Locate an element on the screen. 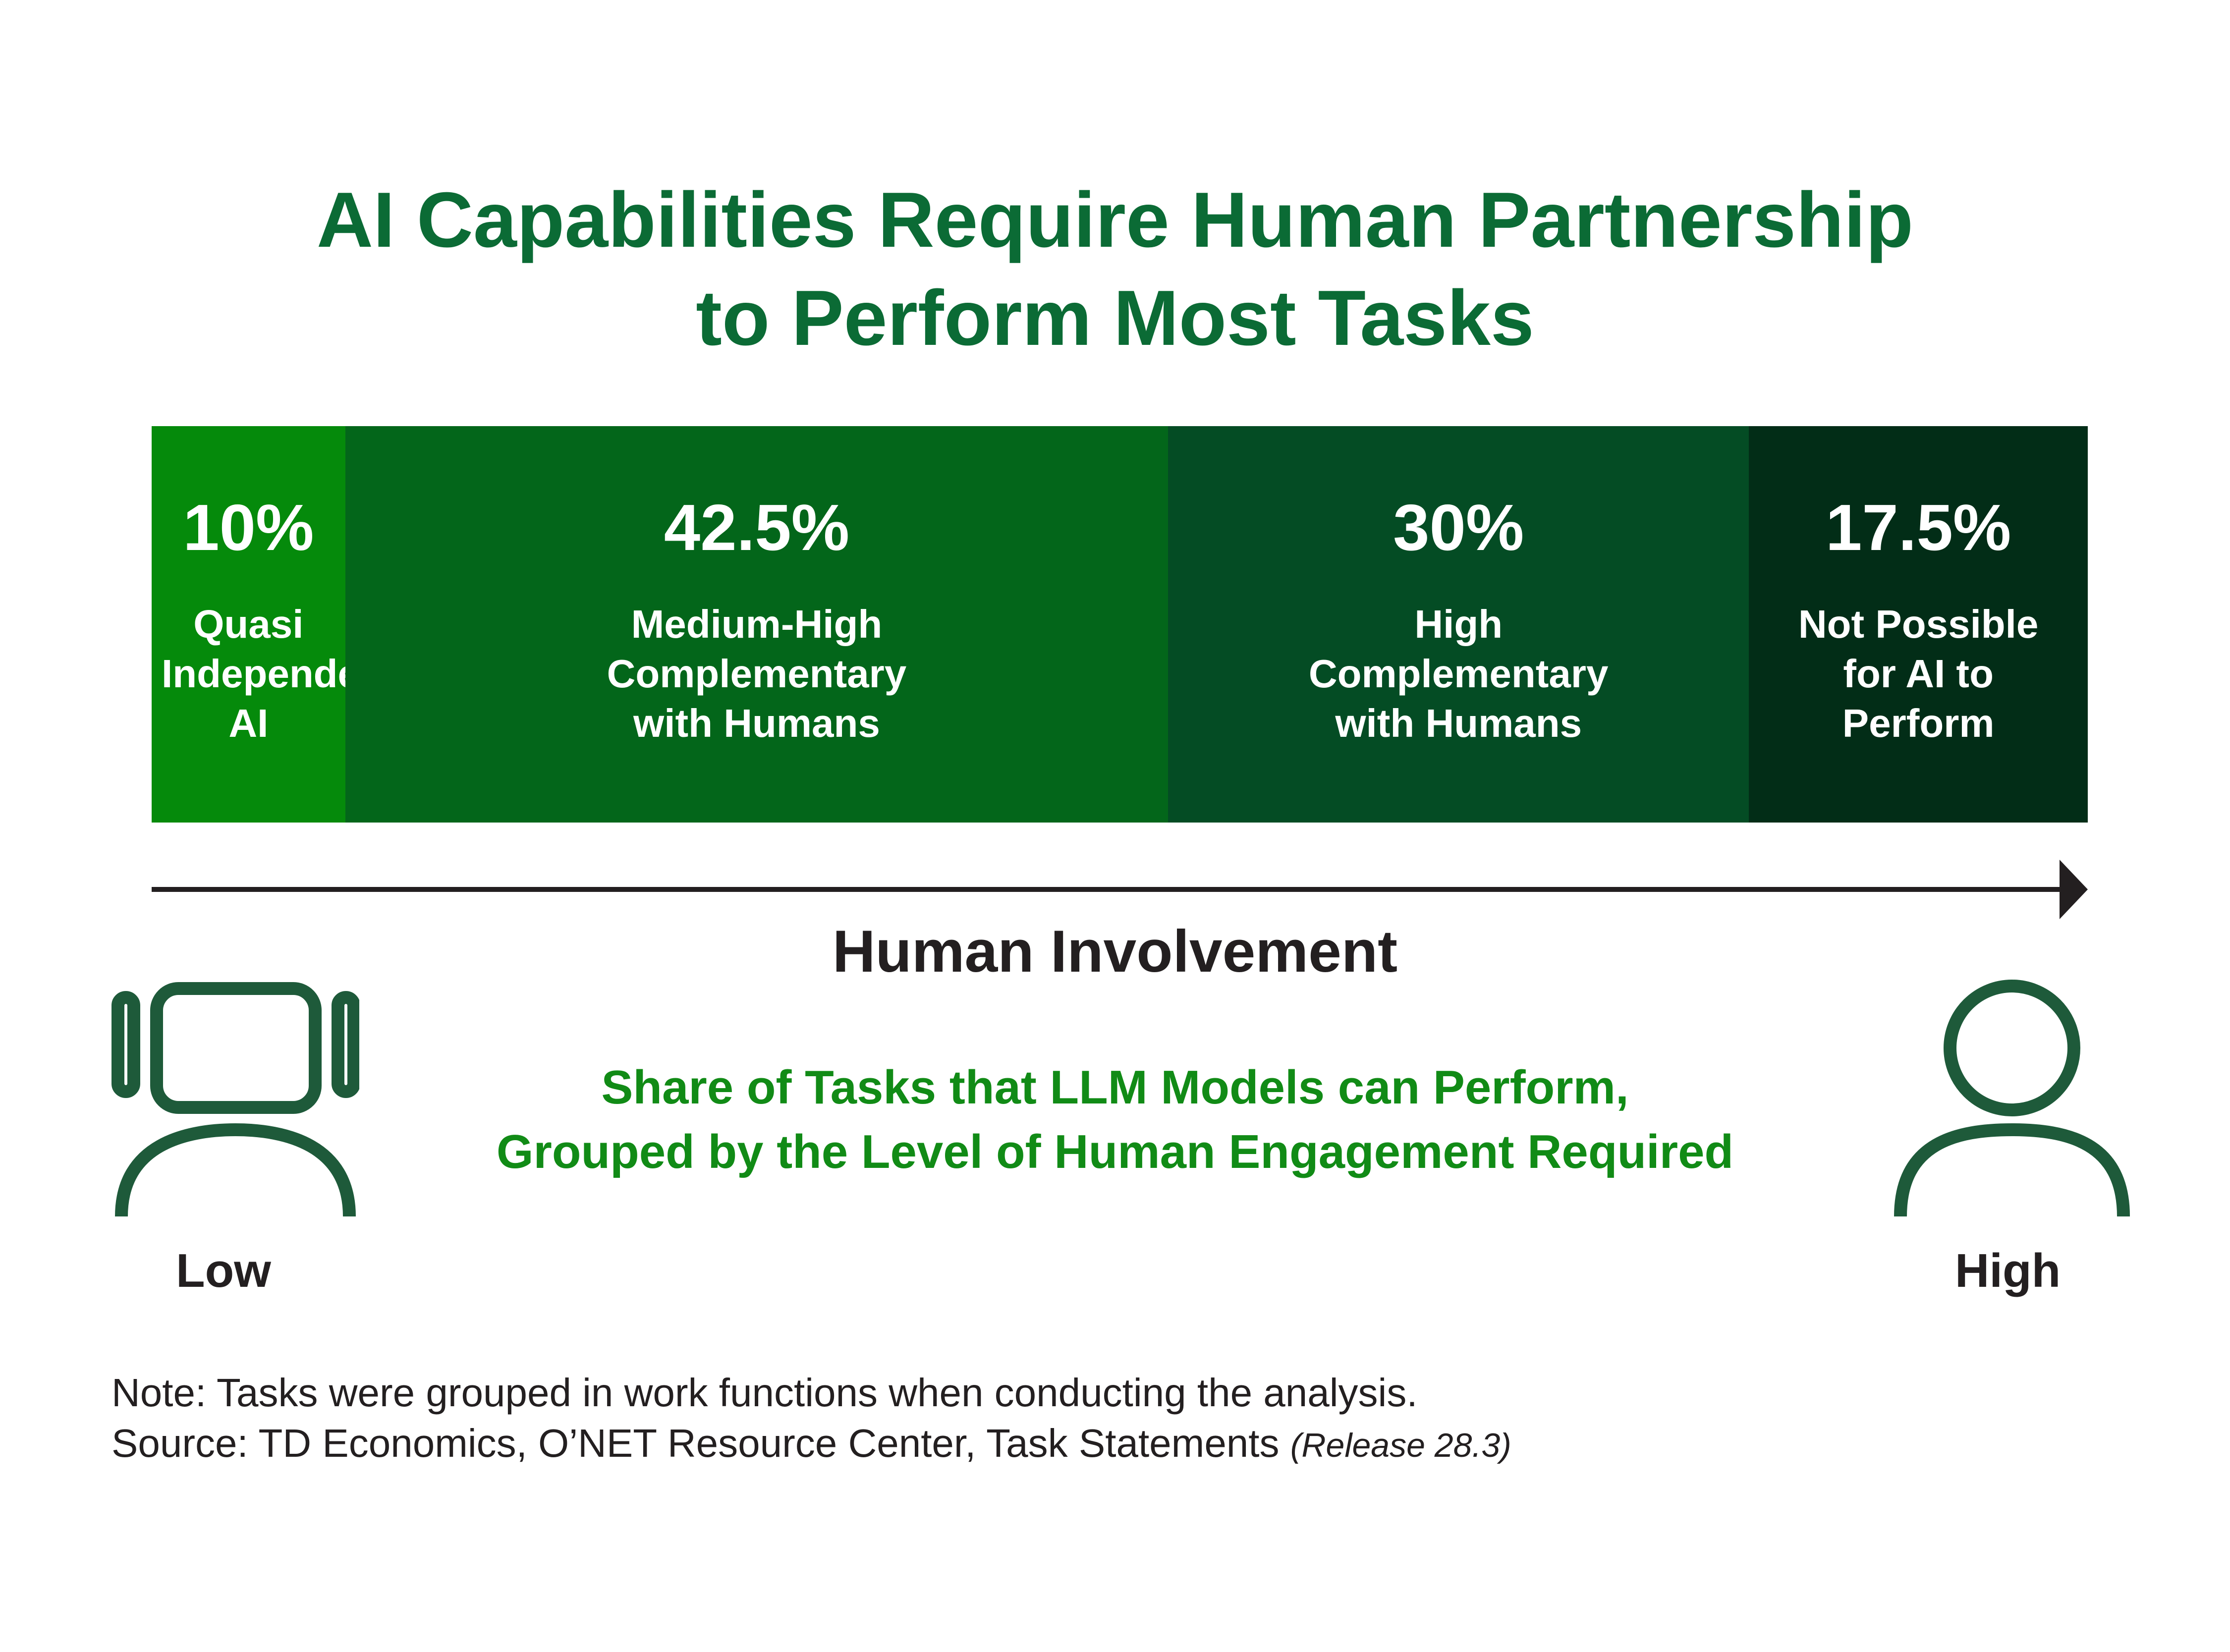  segment-value-label: 17.5% is located at coordinates (1918, 527).